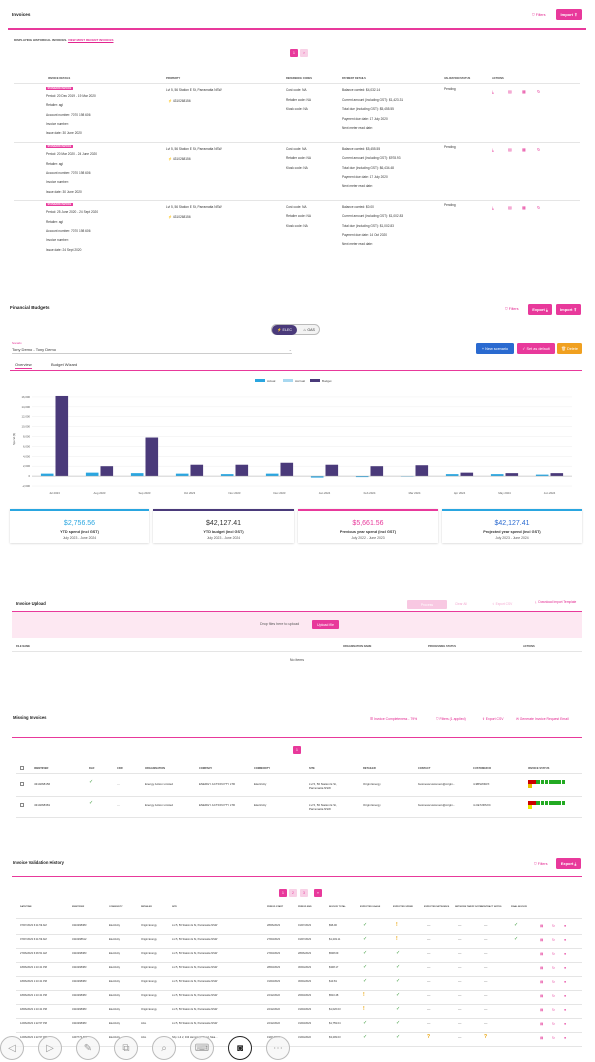 The image size is (595, 1062). I want to click on toggle-gas: ♨ GAS, so click(309, 330).